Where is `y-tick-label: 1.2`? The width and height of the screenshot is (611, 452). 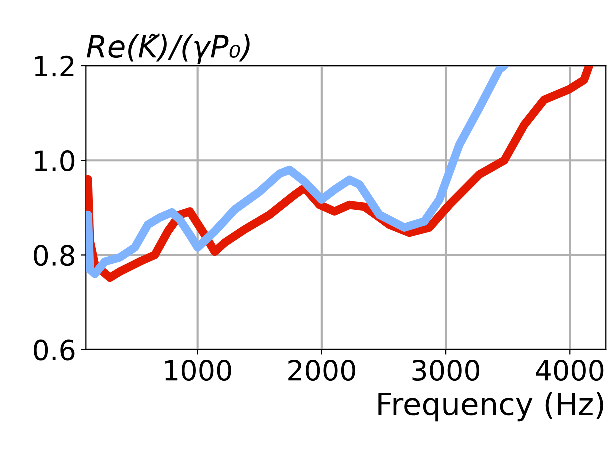
y-tick-label: 1.2 is located at coordinates (54, 66).